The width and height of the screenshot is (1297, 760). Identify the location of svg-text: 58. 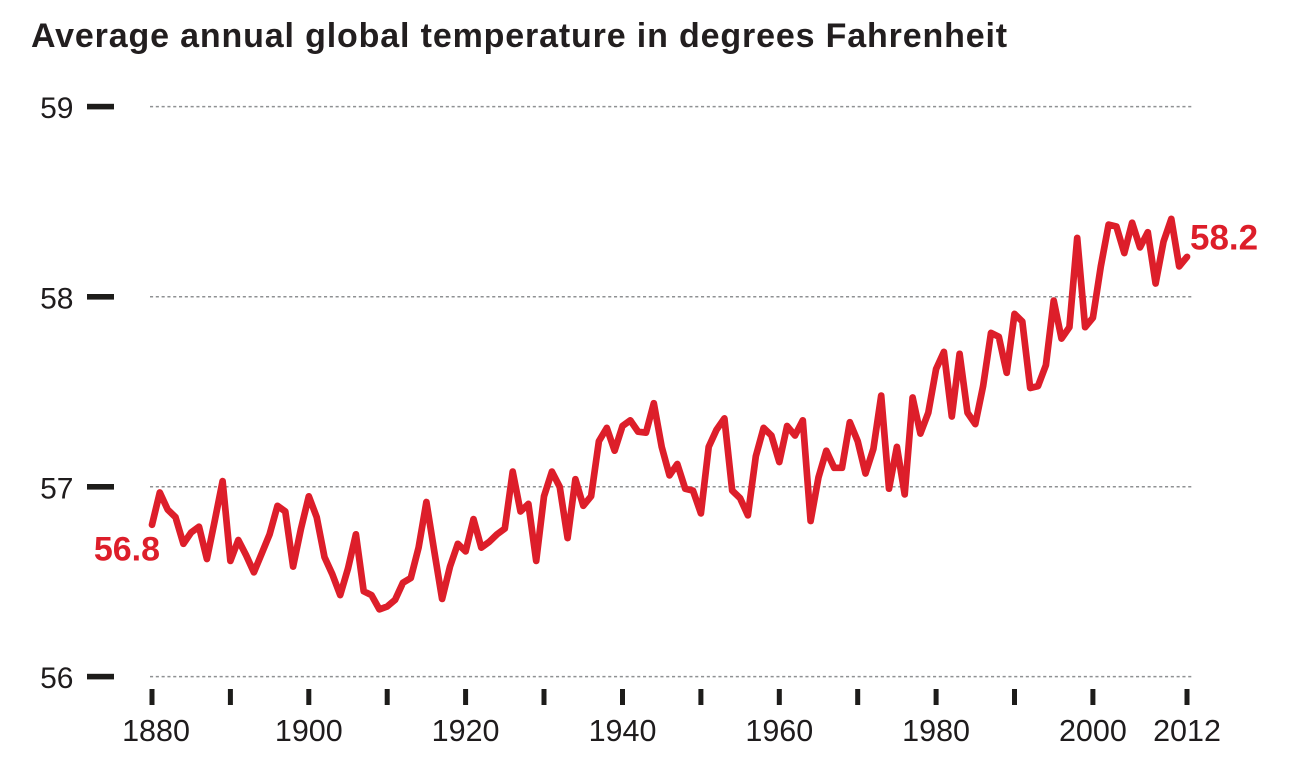
(56, 298).